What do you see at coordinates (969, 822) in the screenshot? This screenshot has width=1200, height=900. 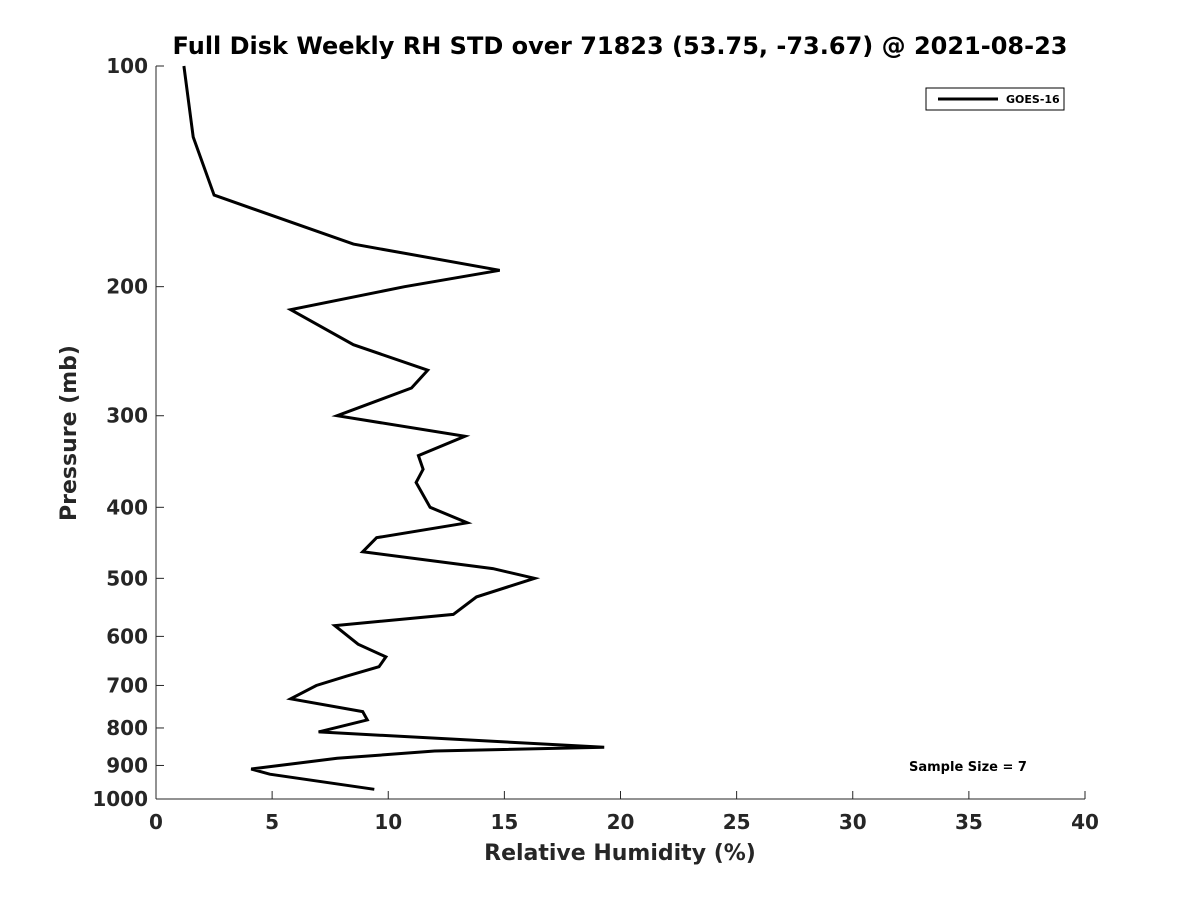 I see `x-tick-label: 35` at bounding box center [969, 822].